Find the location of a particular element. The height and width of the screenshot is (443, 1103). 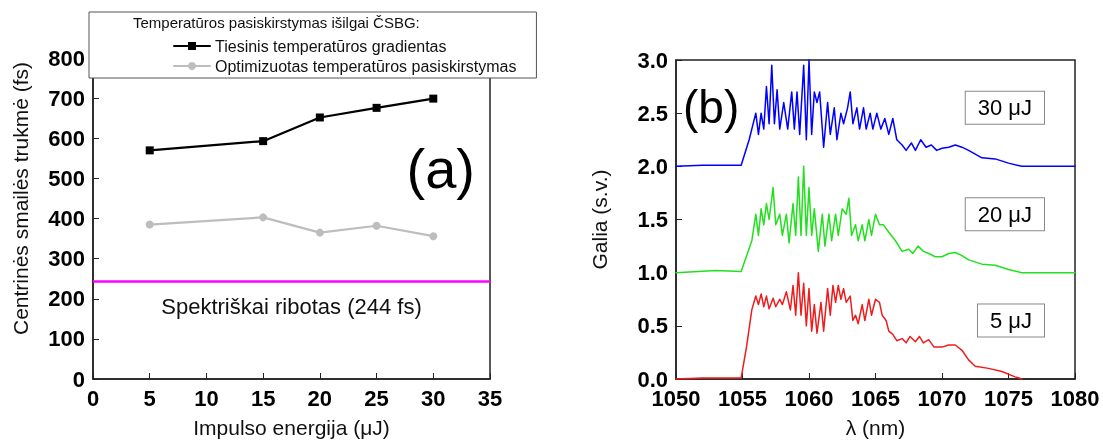

x-tick-label: 1065 is located at coordinates (875, 398).